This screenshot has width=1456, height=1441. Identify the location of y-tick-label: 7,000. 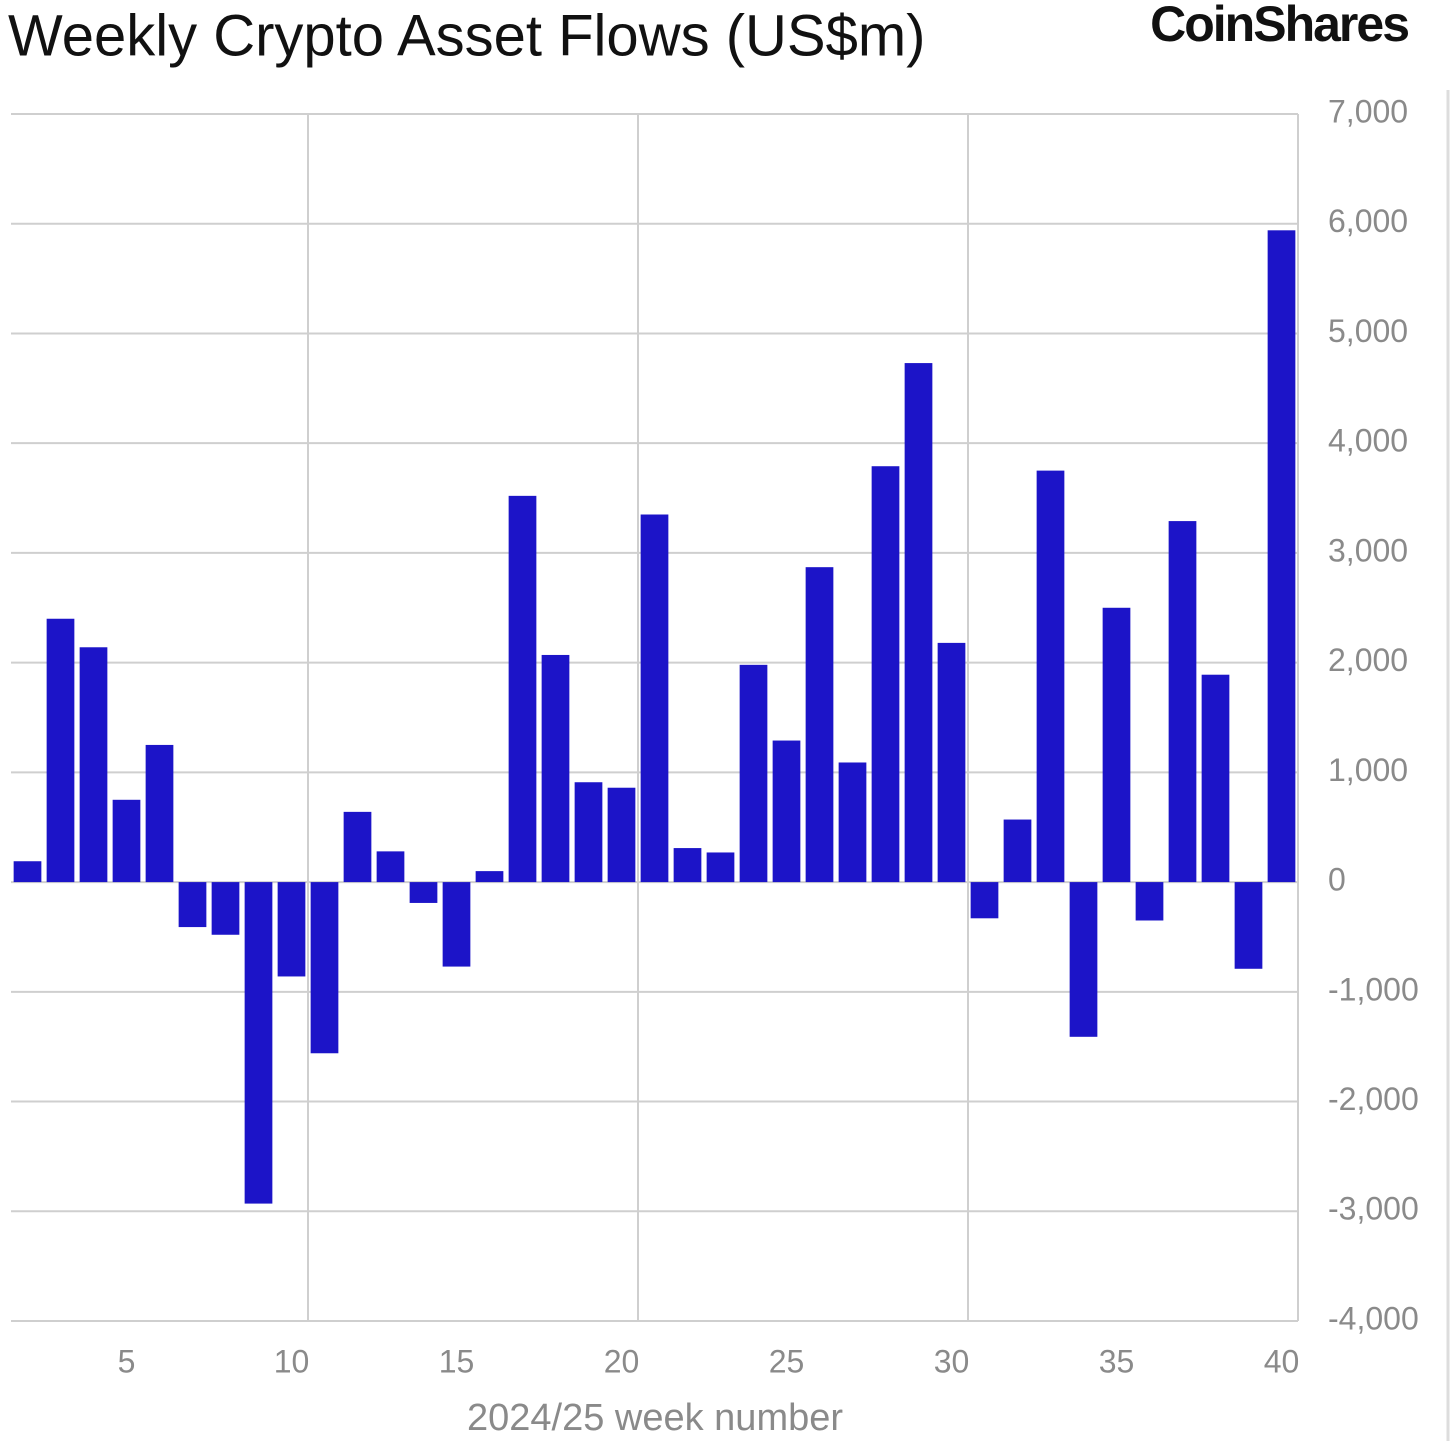
(1368, 111).